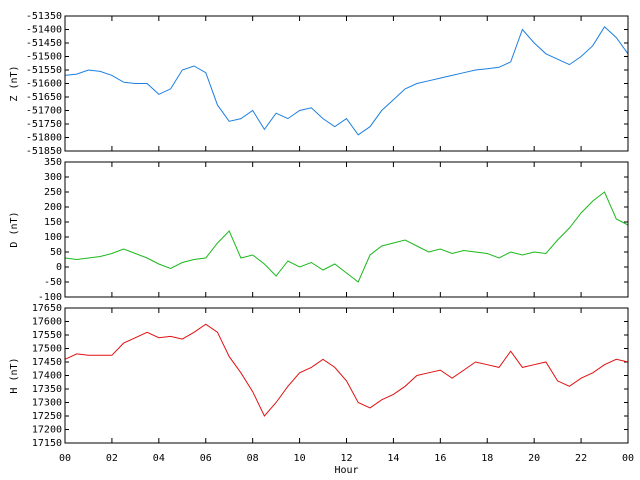 This screenshot has width=640, height=480. Describe the element at coordinates (53, 282) in the screenshot. I see `y-tick-label: -50` at that location.